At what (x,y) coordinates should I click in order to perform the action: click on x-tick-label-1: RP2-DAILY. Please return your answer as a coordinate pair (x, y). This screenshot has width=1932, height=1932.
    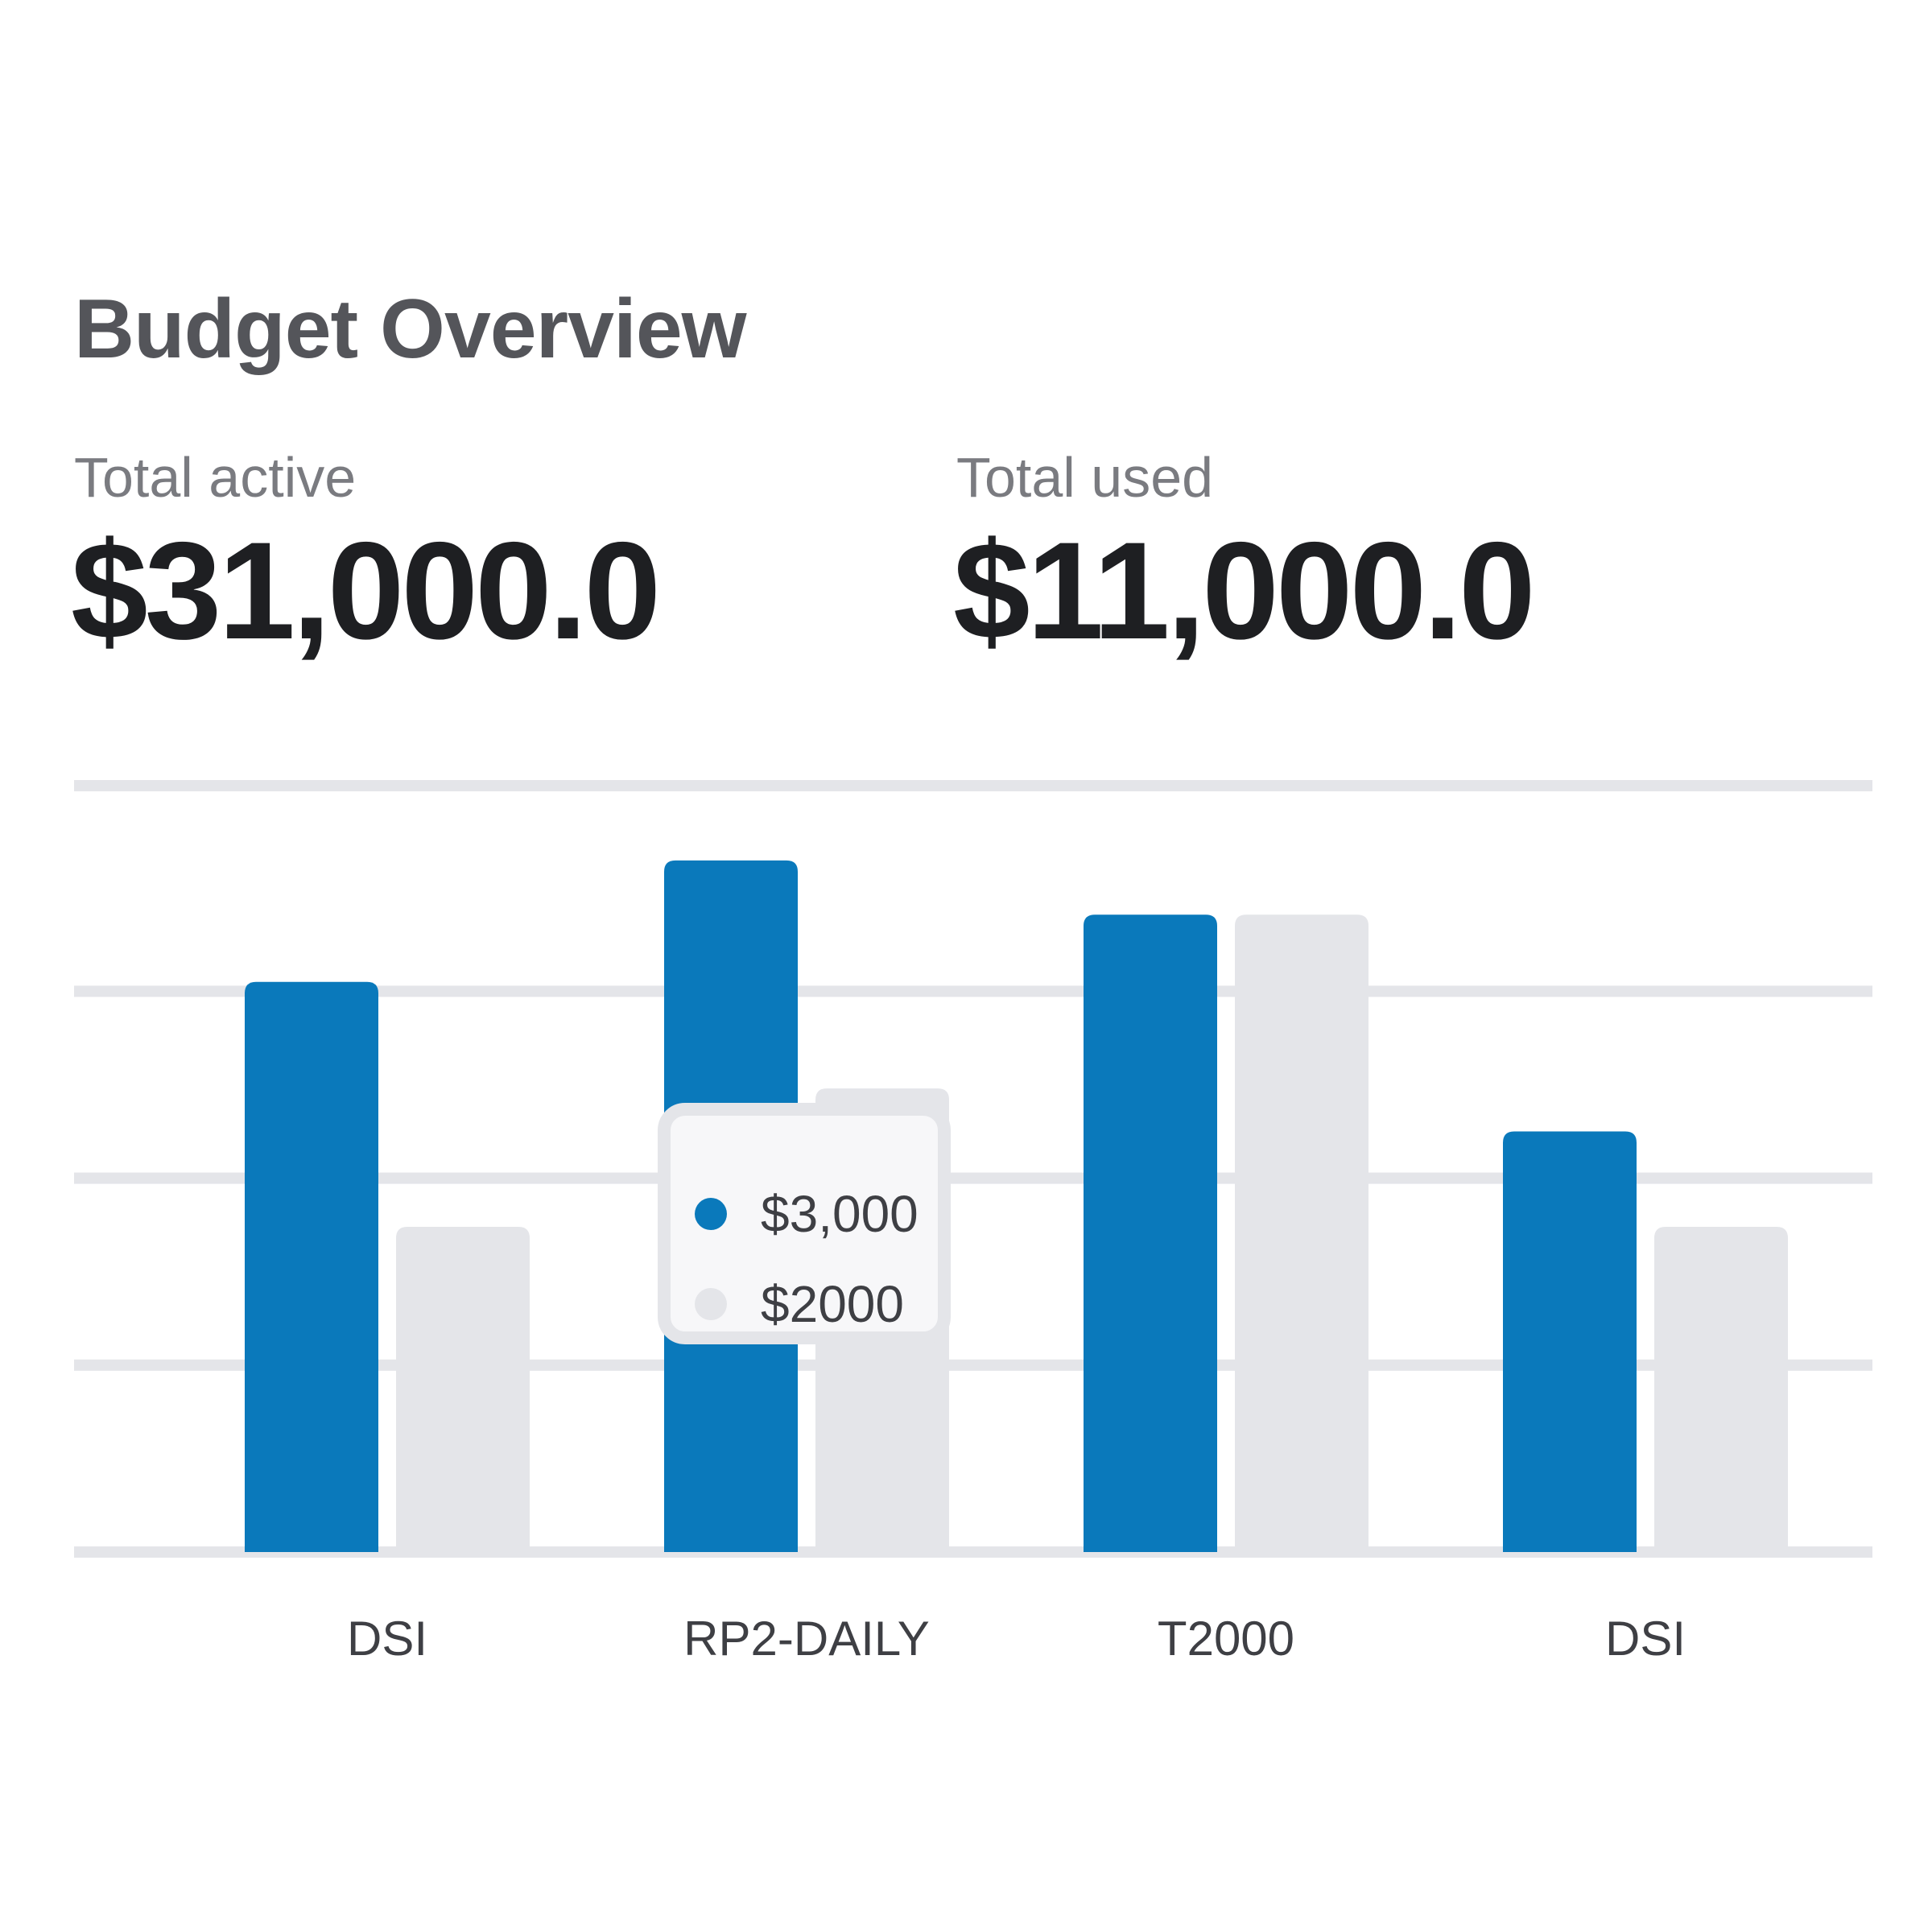
    Looking at the image, I should click on (806, 1639).